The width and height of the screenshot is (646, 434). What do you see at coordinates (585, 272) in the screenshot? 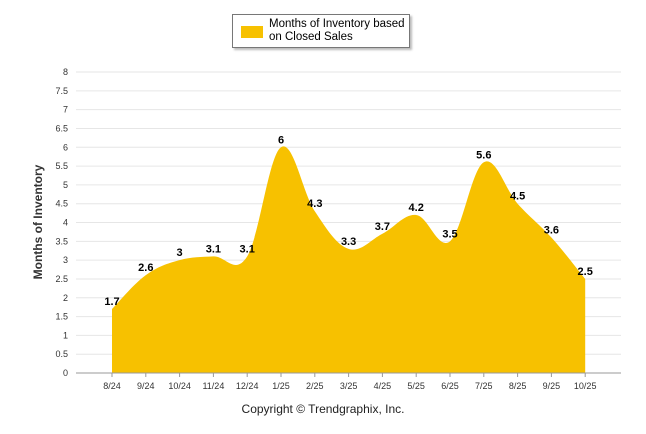
I see `data-label: 2.5` at bounding box center [585, 272].